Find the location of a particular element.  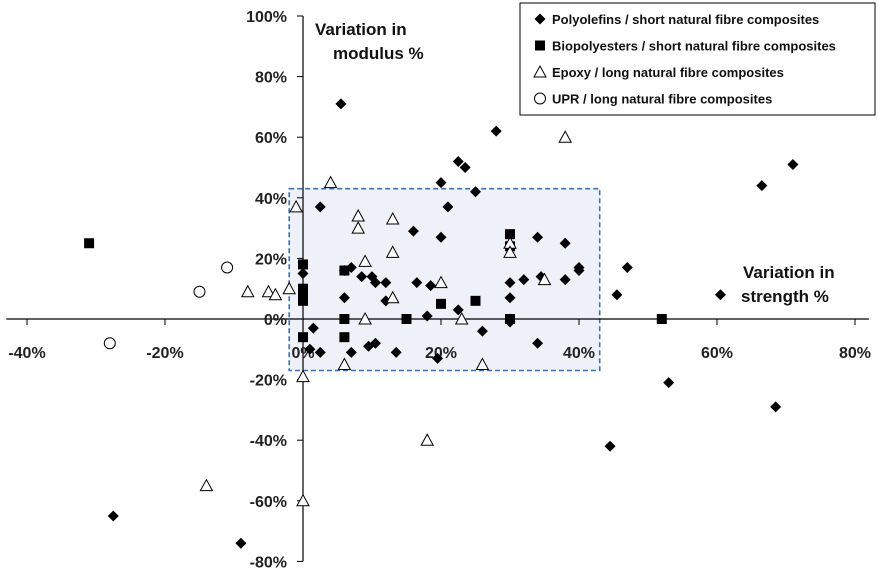

y-tick-label: -40% is located at coordinates (268, 441).